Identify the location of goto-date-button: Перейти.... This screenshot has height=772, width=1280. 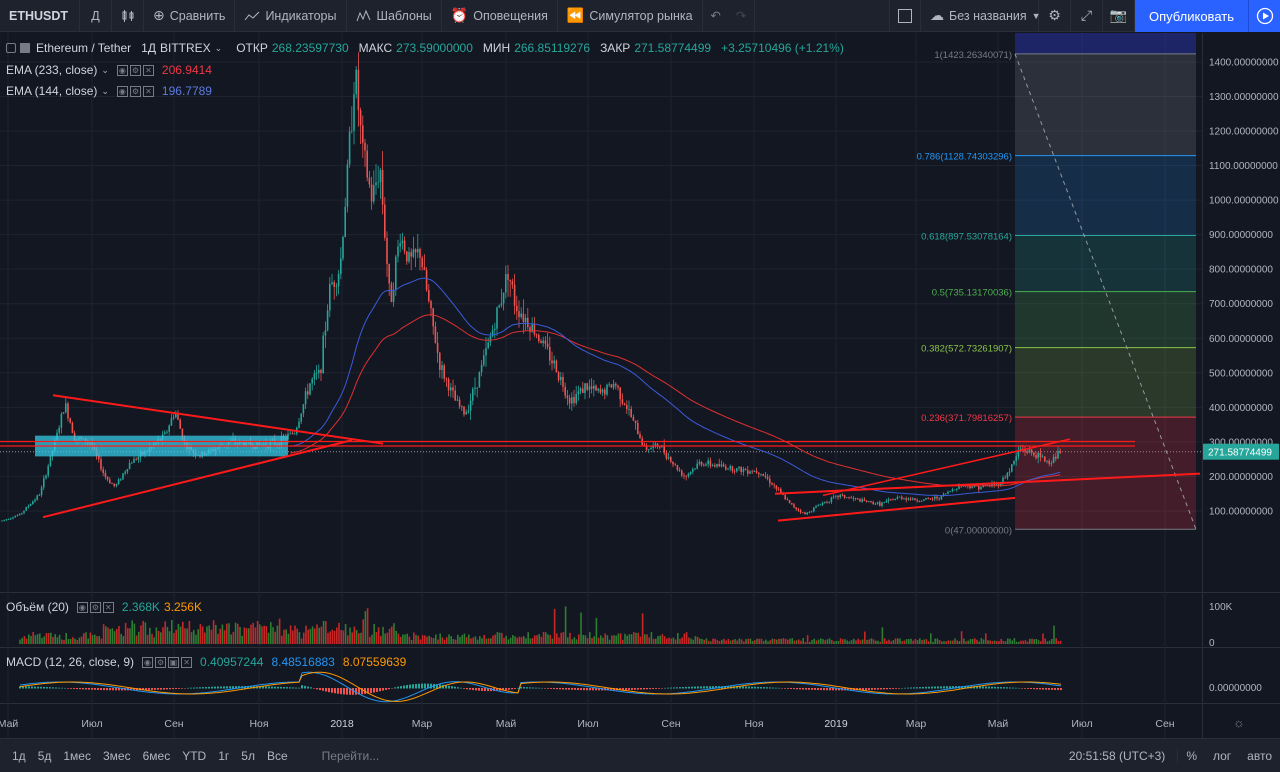
(350, 755).